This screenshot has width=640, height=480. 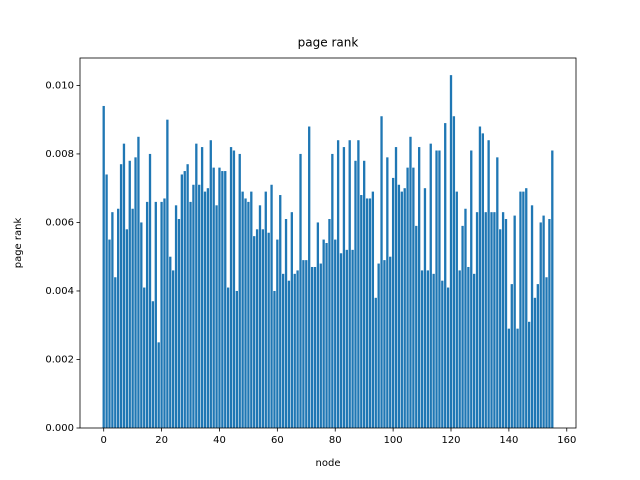 I want to click on chart-title: page rank, so click(x=328, y=43).